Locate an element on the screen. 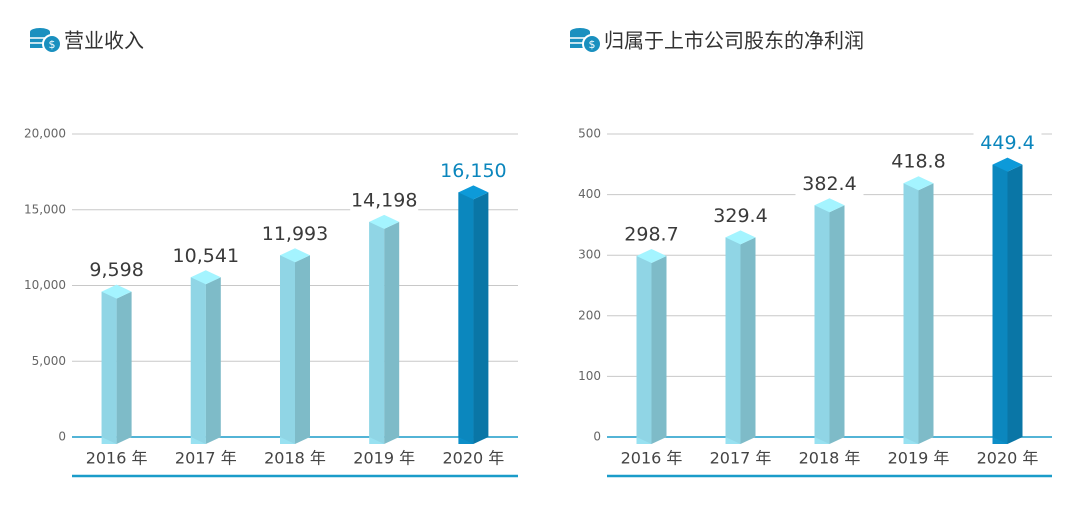 Image resolution: width=1070 pixels, height=511 pixels. value-label: 382.4 is located at coordinates (829, 184).